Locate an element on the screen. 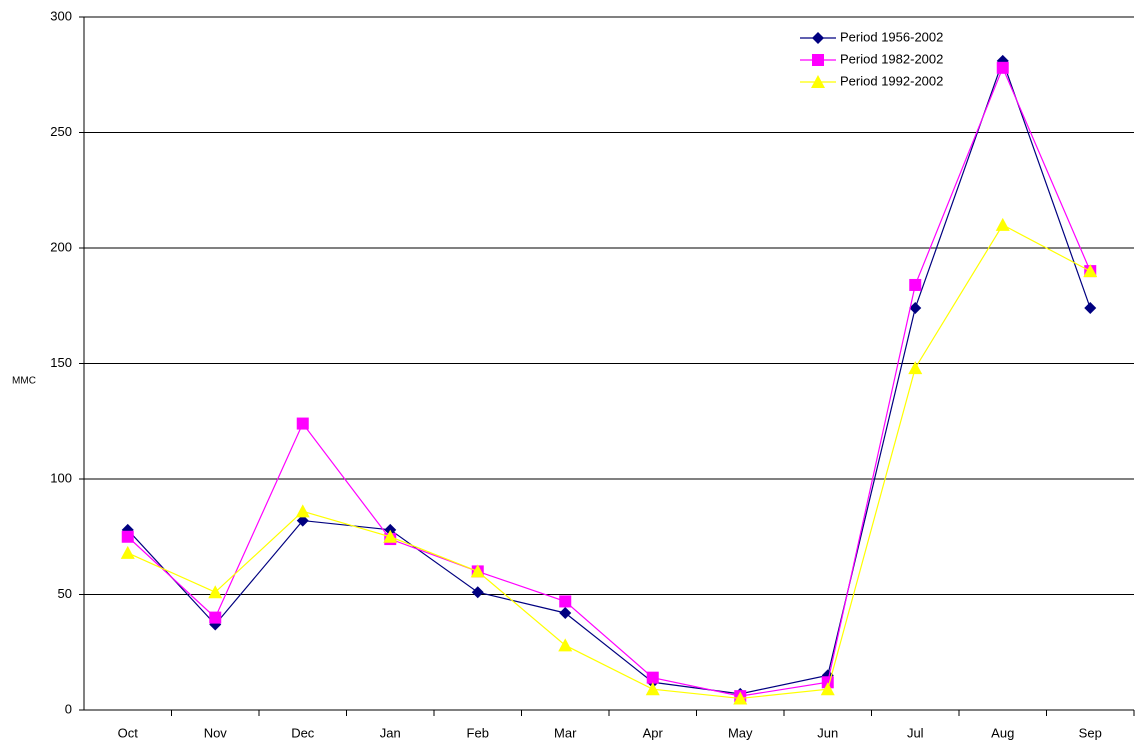 The image size is (1135, 747). x-tick-label: Apr is located at coordinates (653, 732).